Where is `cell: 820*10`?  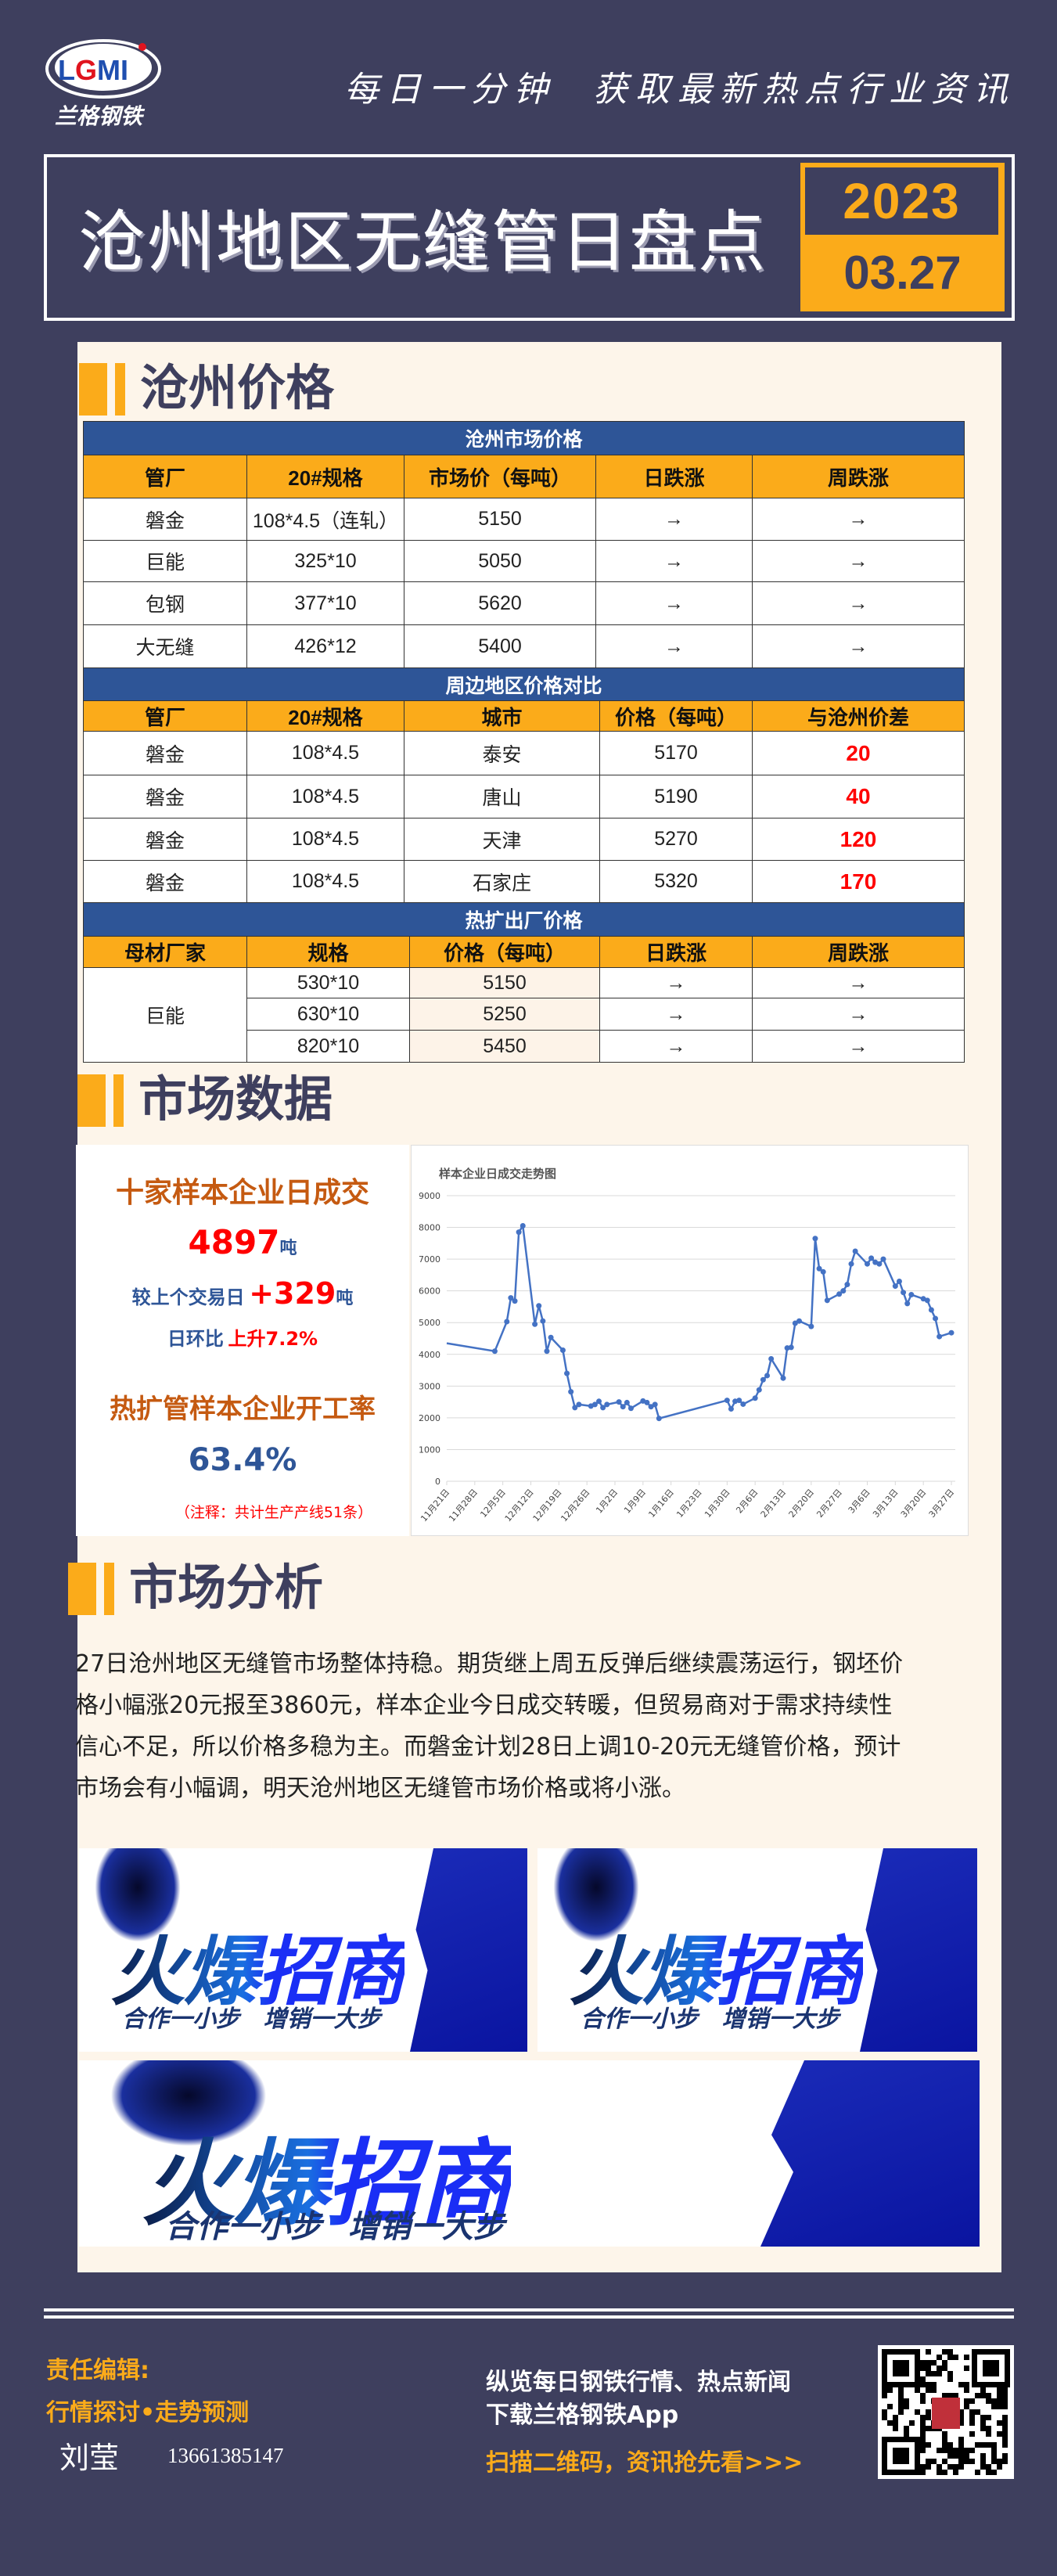
cell: 820*10 is located at coordinates (328, 1046).